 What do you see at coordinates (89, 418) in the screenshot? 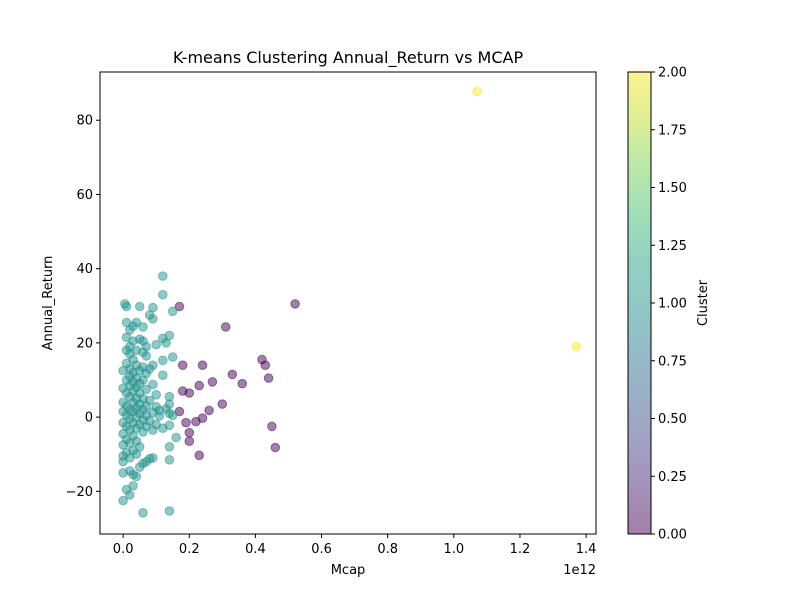
I see `y-tick-label: 0` at bounding box center [89, 418].